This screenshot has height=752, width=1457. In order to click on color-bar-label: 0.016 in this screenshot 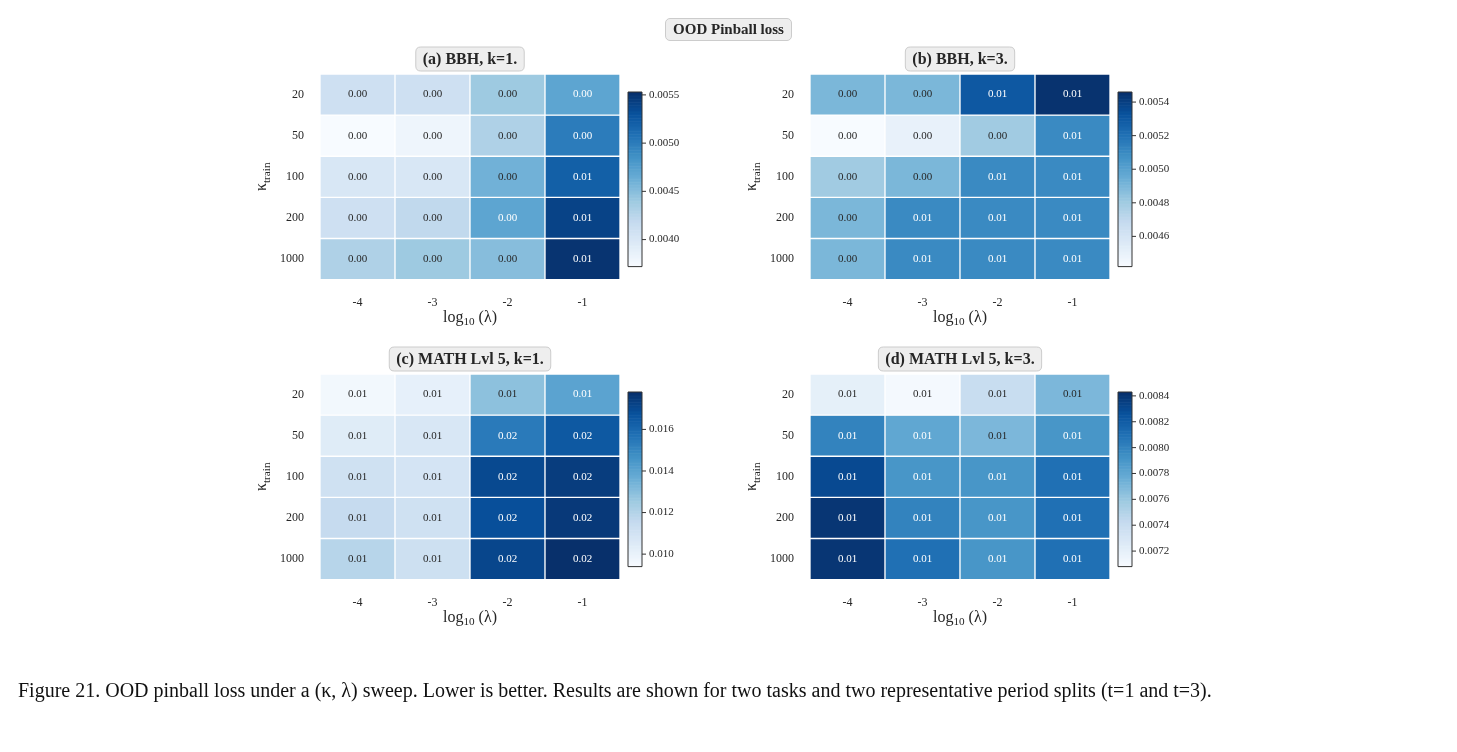, I will do `click(662, 428)`.